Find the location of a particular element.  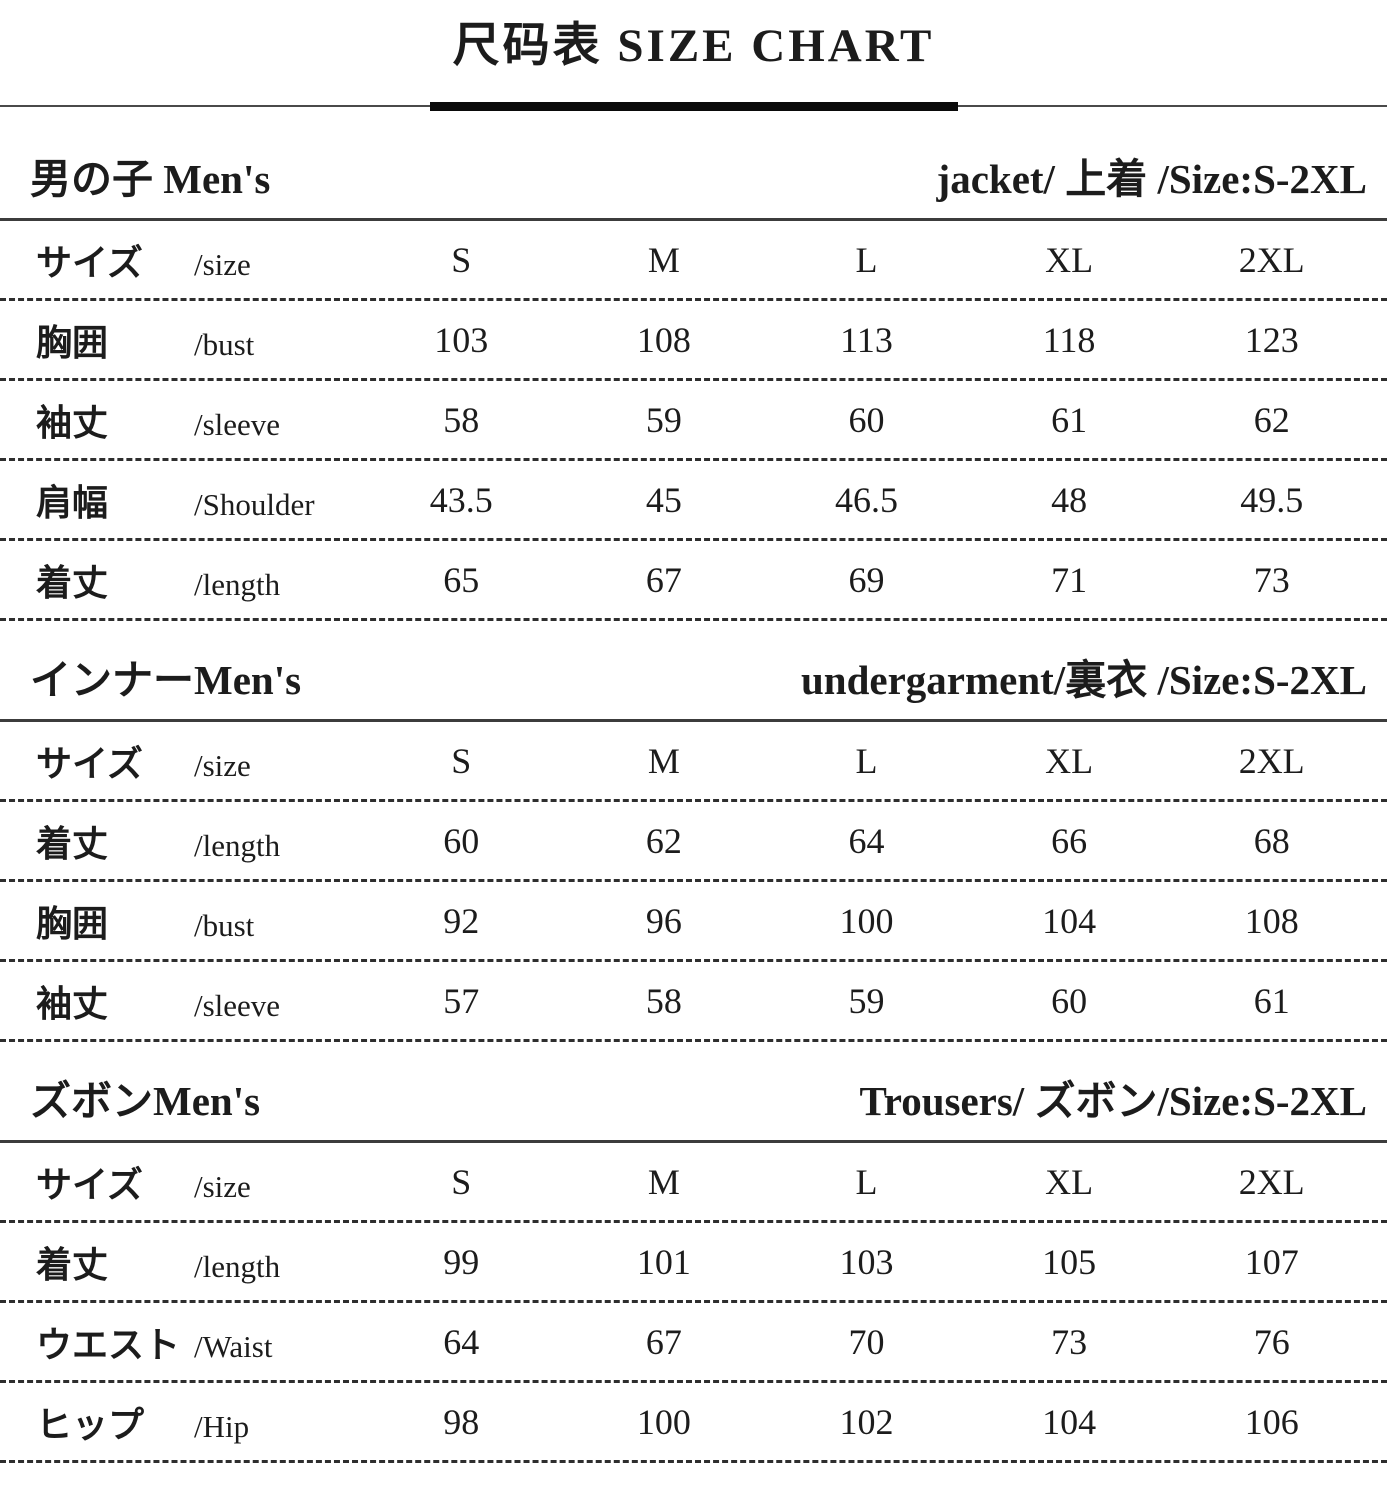

cell-value: 48 is located at coordinates (1069, 499).